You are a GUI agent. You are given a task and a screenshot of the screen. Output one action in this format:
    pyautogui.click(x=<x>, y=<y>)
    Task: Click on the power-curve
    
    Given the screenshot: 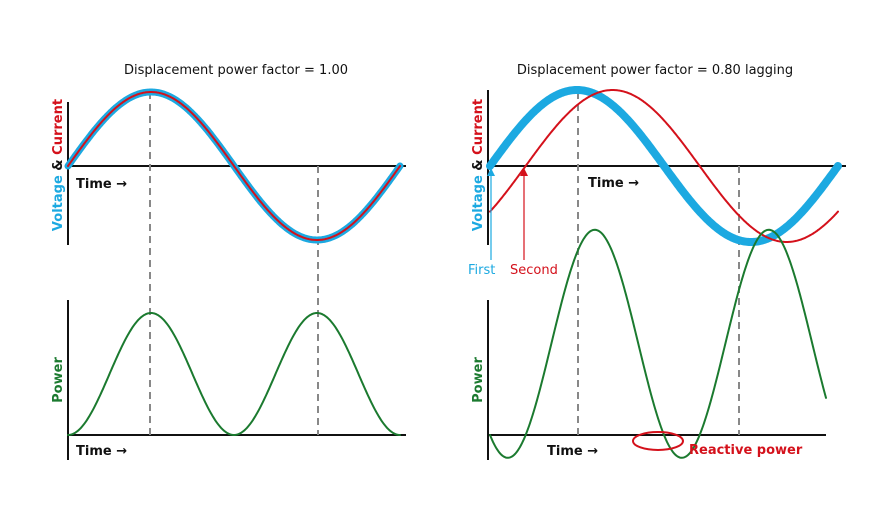 What is the action you would take?
    pyautogui.click(x=234, y=374)
    